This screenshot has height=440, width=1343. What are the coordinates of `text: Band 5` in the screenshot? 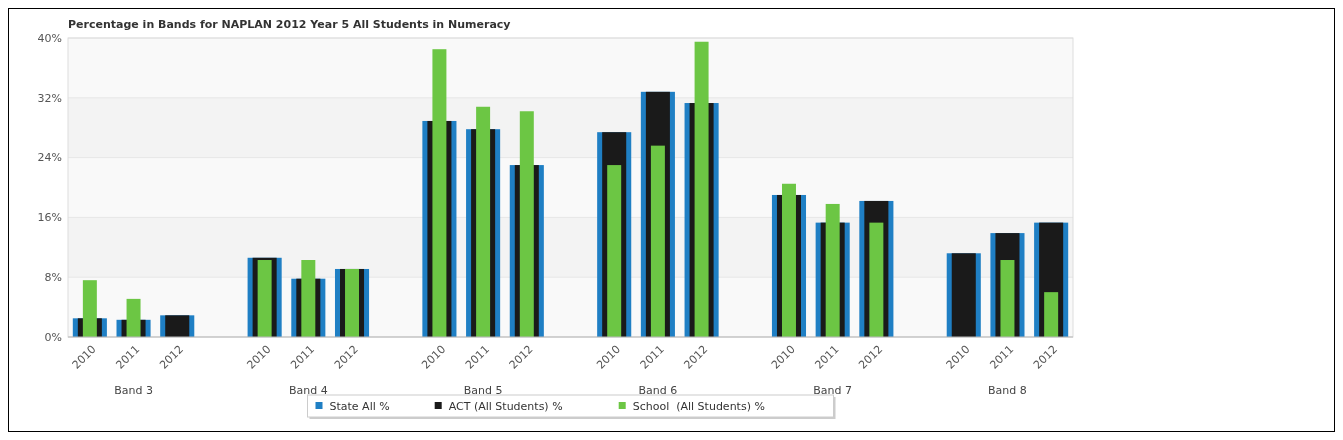 It's located at (483, 390).